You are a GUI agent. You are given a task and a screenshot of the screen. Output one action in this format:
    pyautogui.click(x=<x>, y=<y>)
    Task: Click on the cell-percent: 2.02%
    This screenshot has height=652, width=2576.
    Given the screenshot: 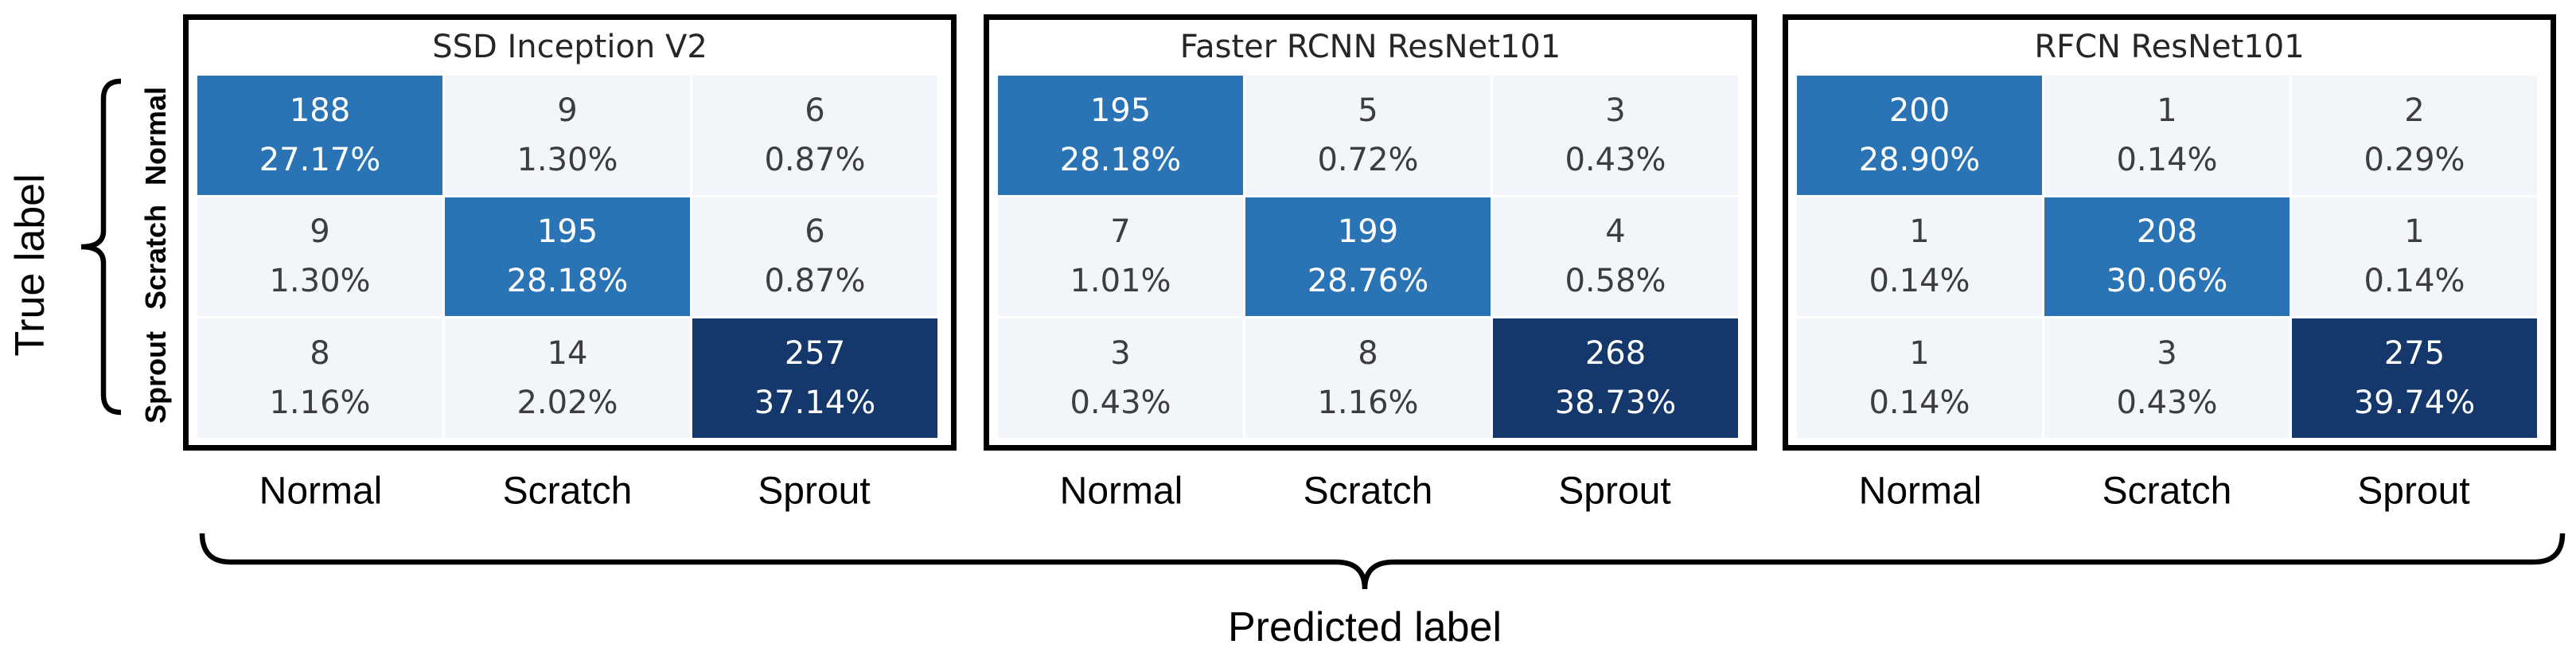 What is the action you would take?
    pyautogui.click(x=567, y=403)
    